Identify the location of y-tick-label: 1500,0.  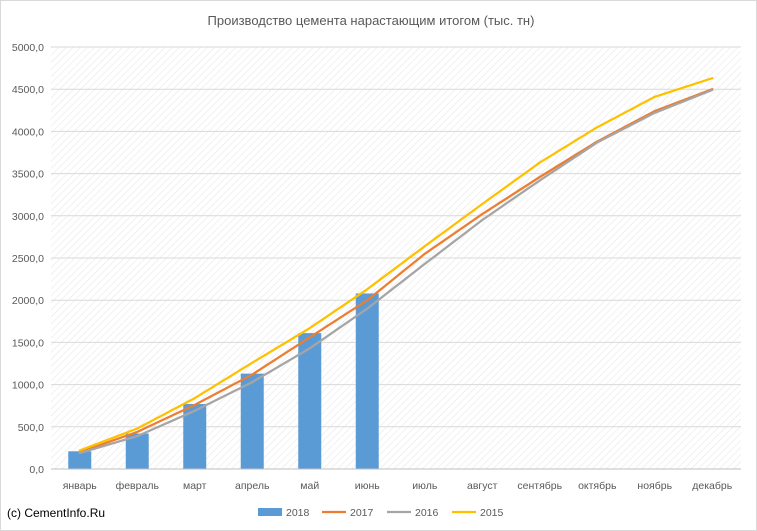
(28, 343).